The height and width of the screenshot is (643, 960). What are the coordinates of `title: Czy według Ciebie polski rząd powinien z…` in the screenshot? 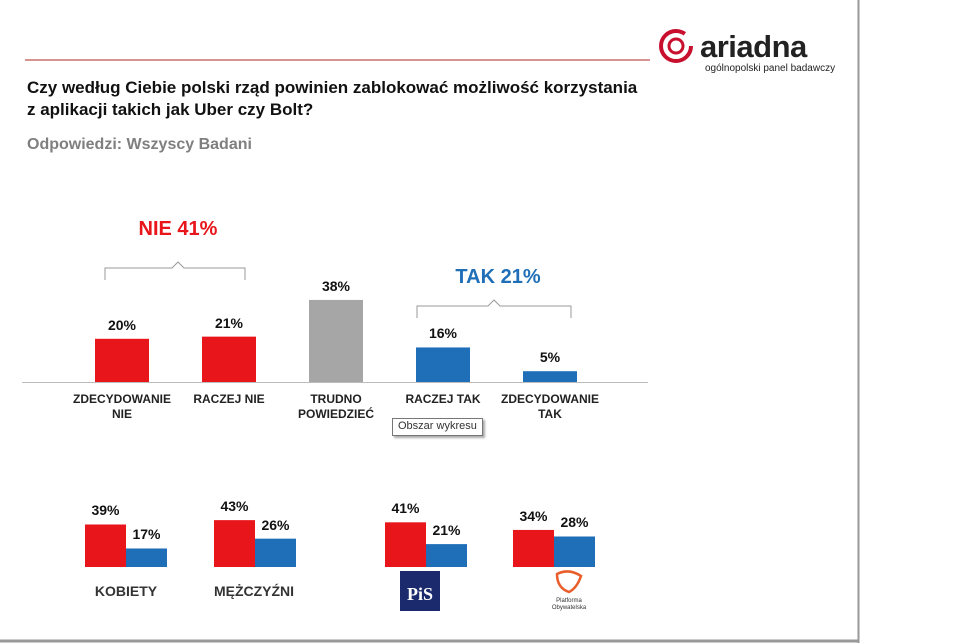 It's located at (332, 99).